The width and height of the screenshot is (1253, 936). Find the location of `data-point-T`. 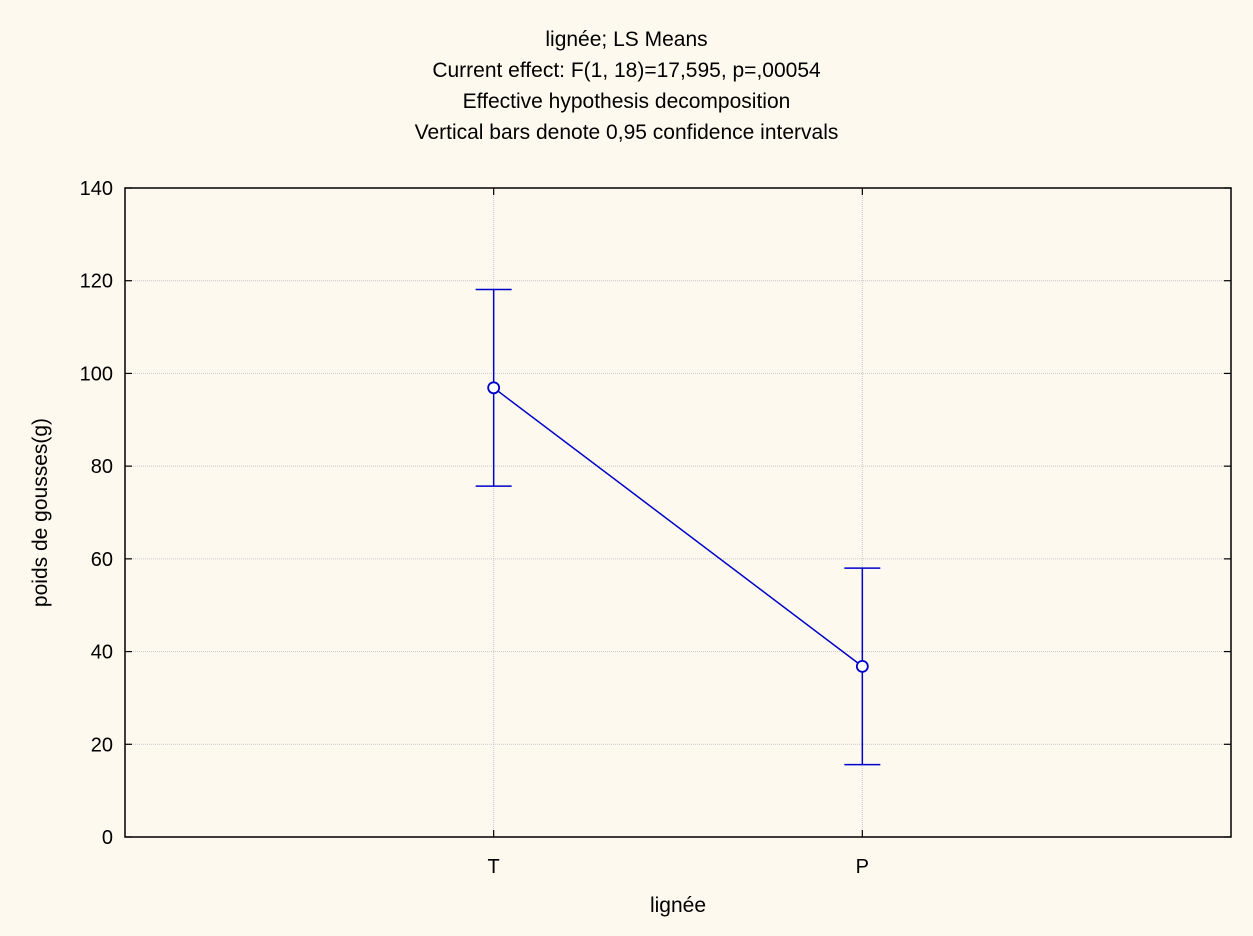

data-point-T is located at coordinates (494, 388).